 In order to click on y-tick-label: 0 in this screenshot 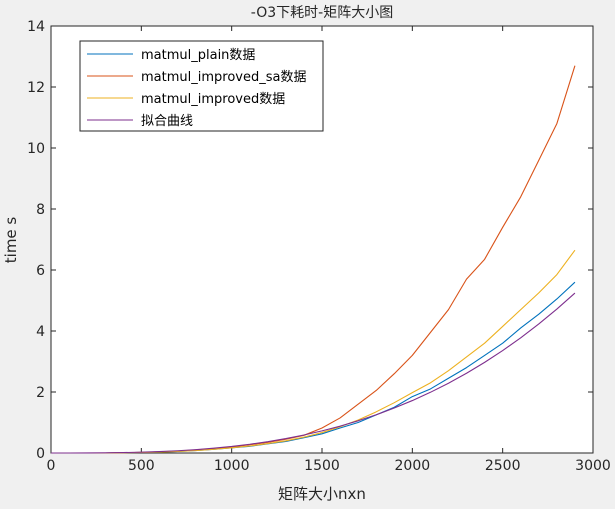, I will do `click(40, 454)`.